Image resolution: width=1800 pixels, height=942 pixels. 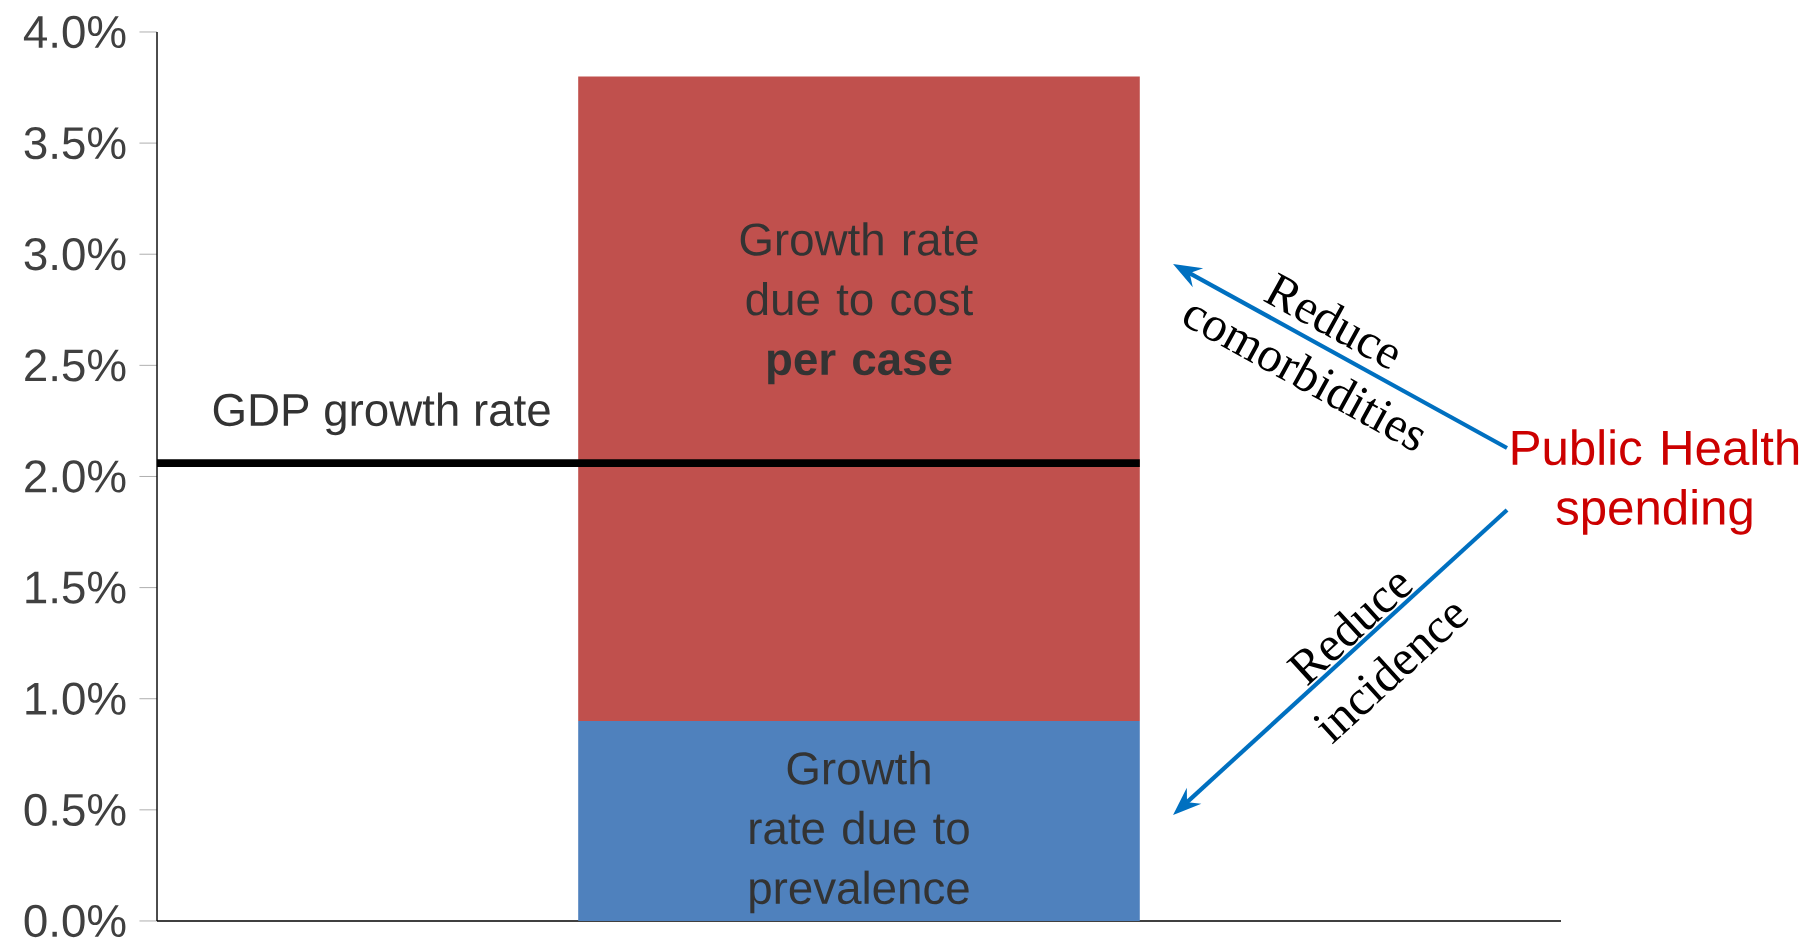 I want to click on series-label: Growth rate due to prevalence, so click(x=859, y=832).